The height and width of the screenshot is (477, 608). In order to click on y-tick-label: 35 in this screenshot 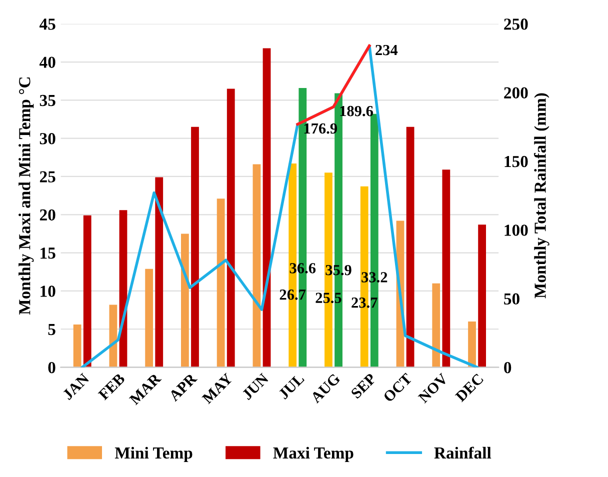, I will do `click(48, 100)`.